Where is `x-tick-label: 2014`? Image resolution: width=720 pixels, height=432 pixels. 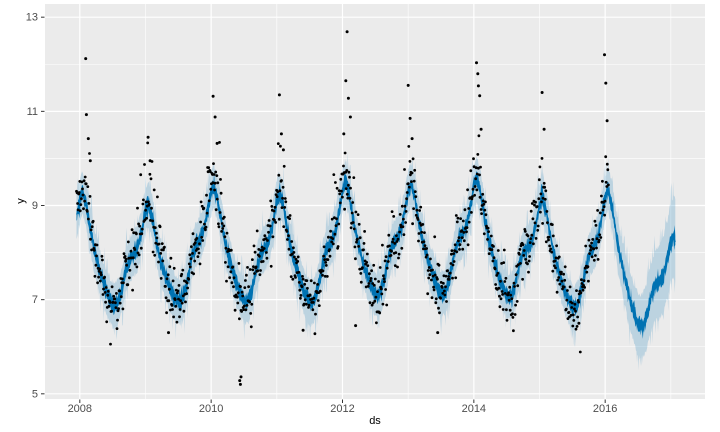
x-tick-label: 2014 is located at coordinates (474, 409).